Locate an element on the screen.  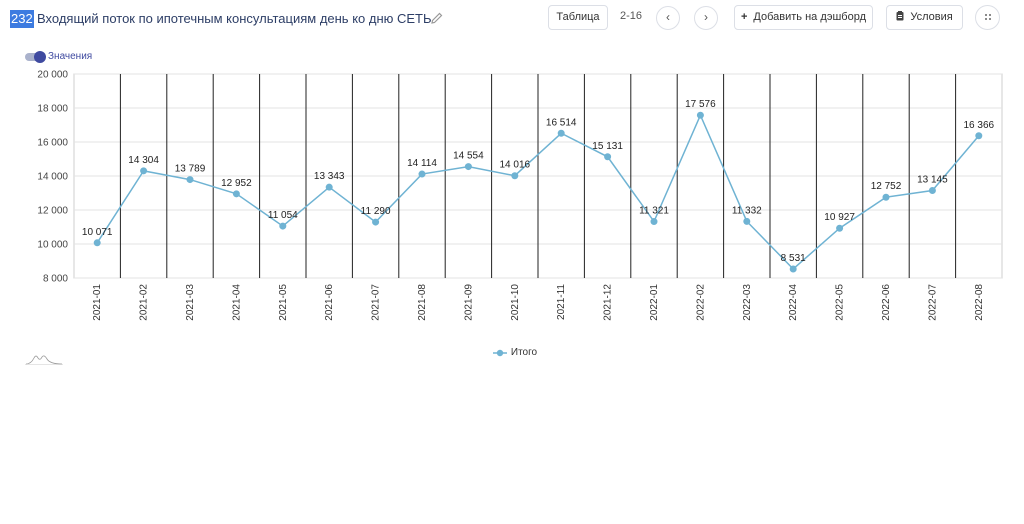
x-tick-label: 2021-03 is located at coordinates (190, 302).